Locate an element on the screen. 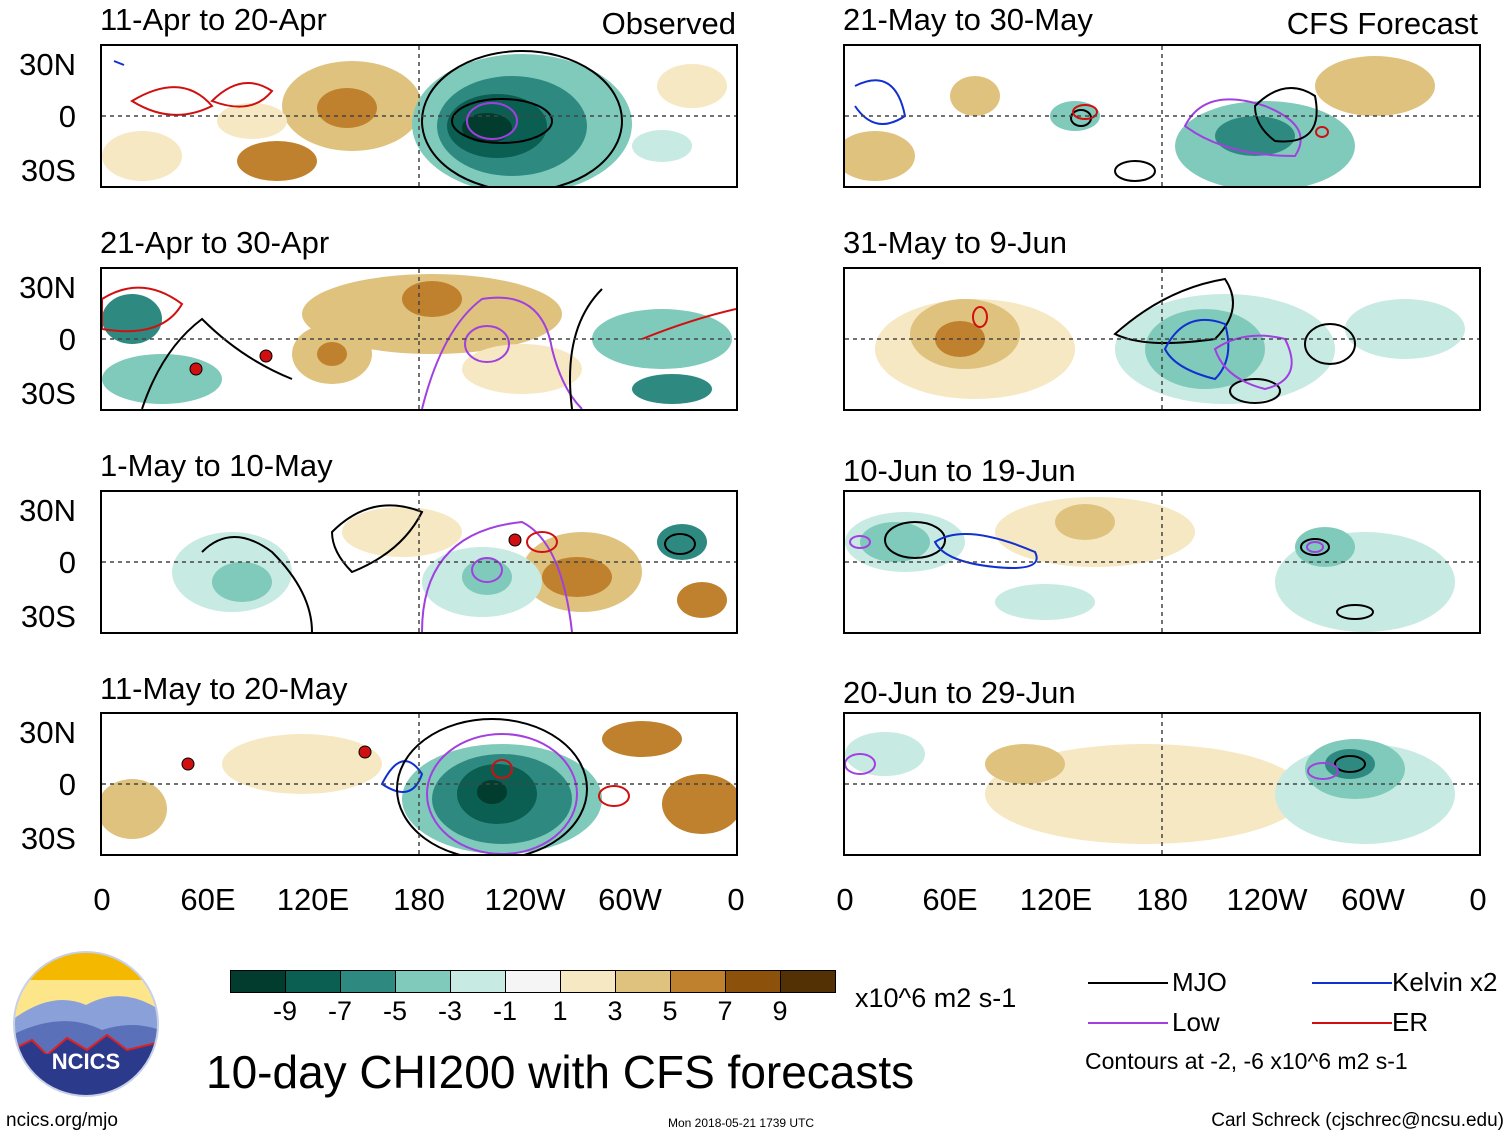 The width and height of the screenshot is (1510, 1137). forecast-header: CFS Forecast is located at coordinates (1382, 23).